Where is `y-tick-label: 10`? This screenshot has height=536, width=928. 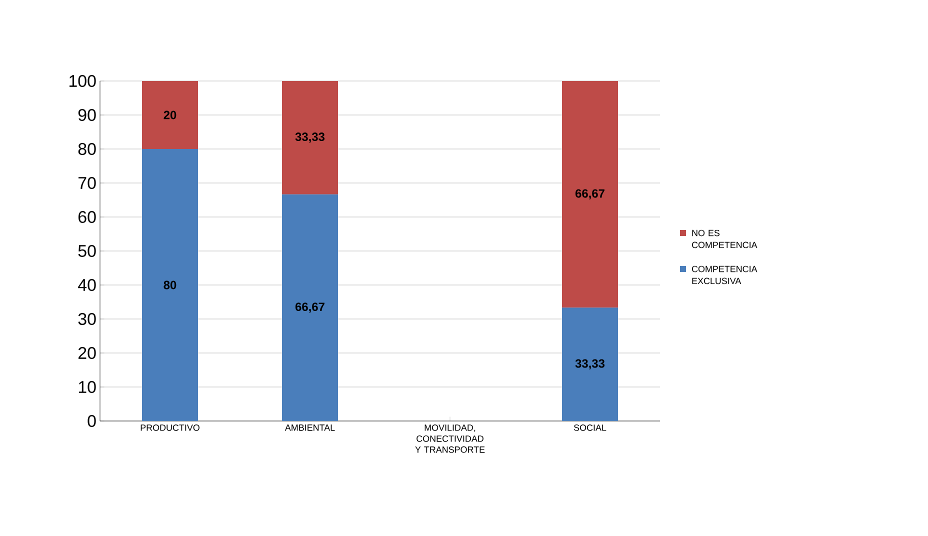 y-tick-label: 10 is located at coordinates (87, 387).